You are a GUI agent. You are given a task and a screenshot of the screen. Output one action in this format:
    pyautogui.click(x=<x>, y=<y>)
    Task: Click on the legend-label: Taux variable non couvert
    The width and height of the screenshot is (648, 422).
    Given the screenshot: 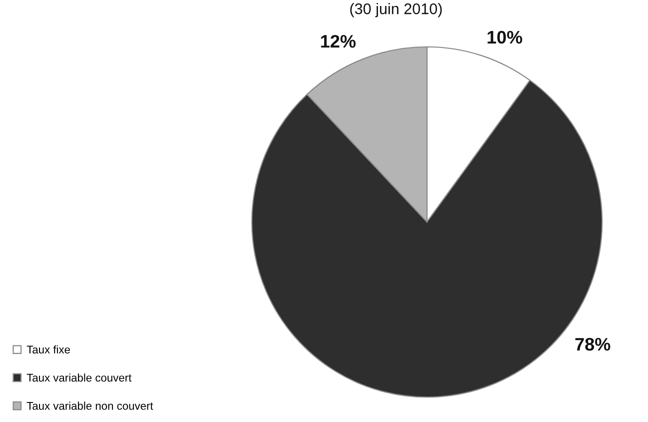 What is the action you would take?
    pyautogui.click(x=90, y=406)
    